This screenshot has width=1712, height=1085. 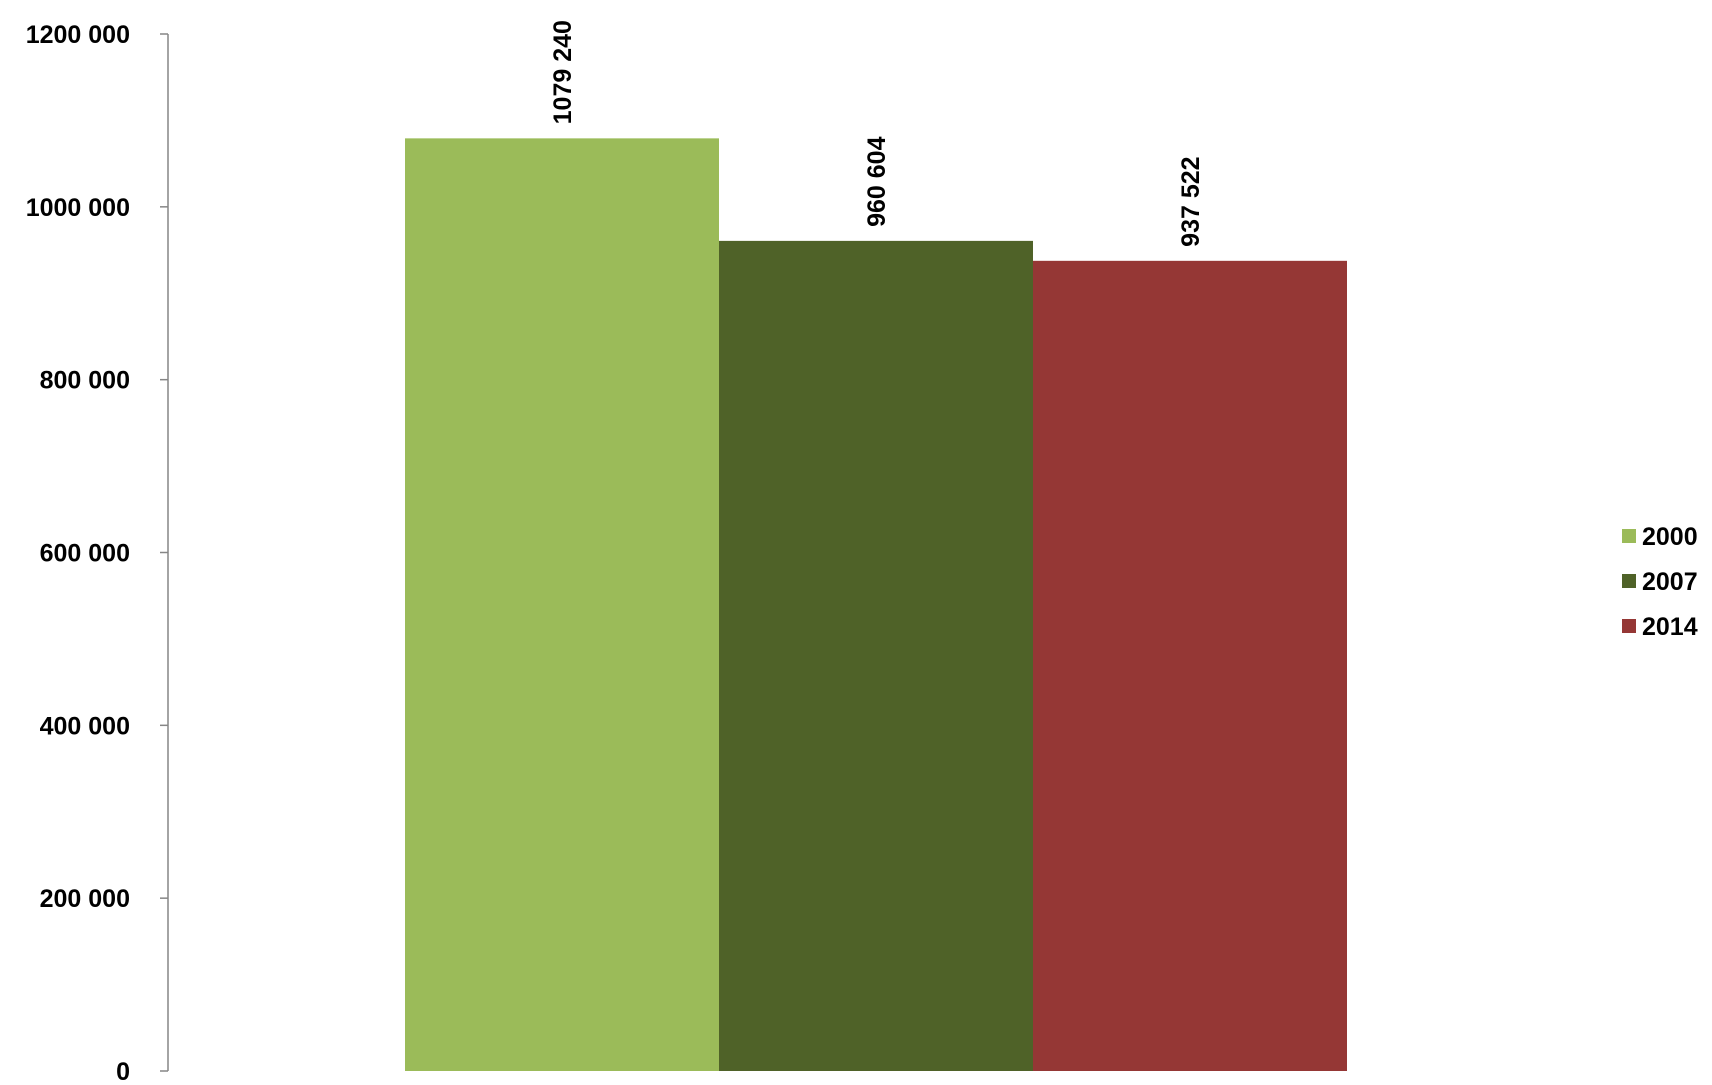 I want to click on y-tick-label: 0, so click(x=123, y=1071).